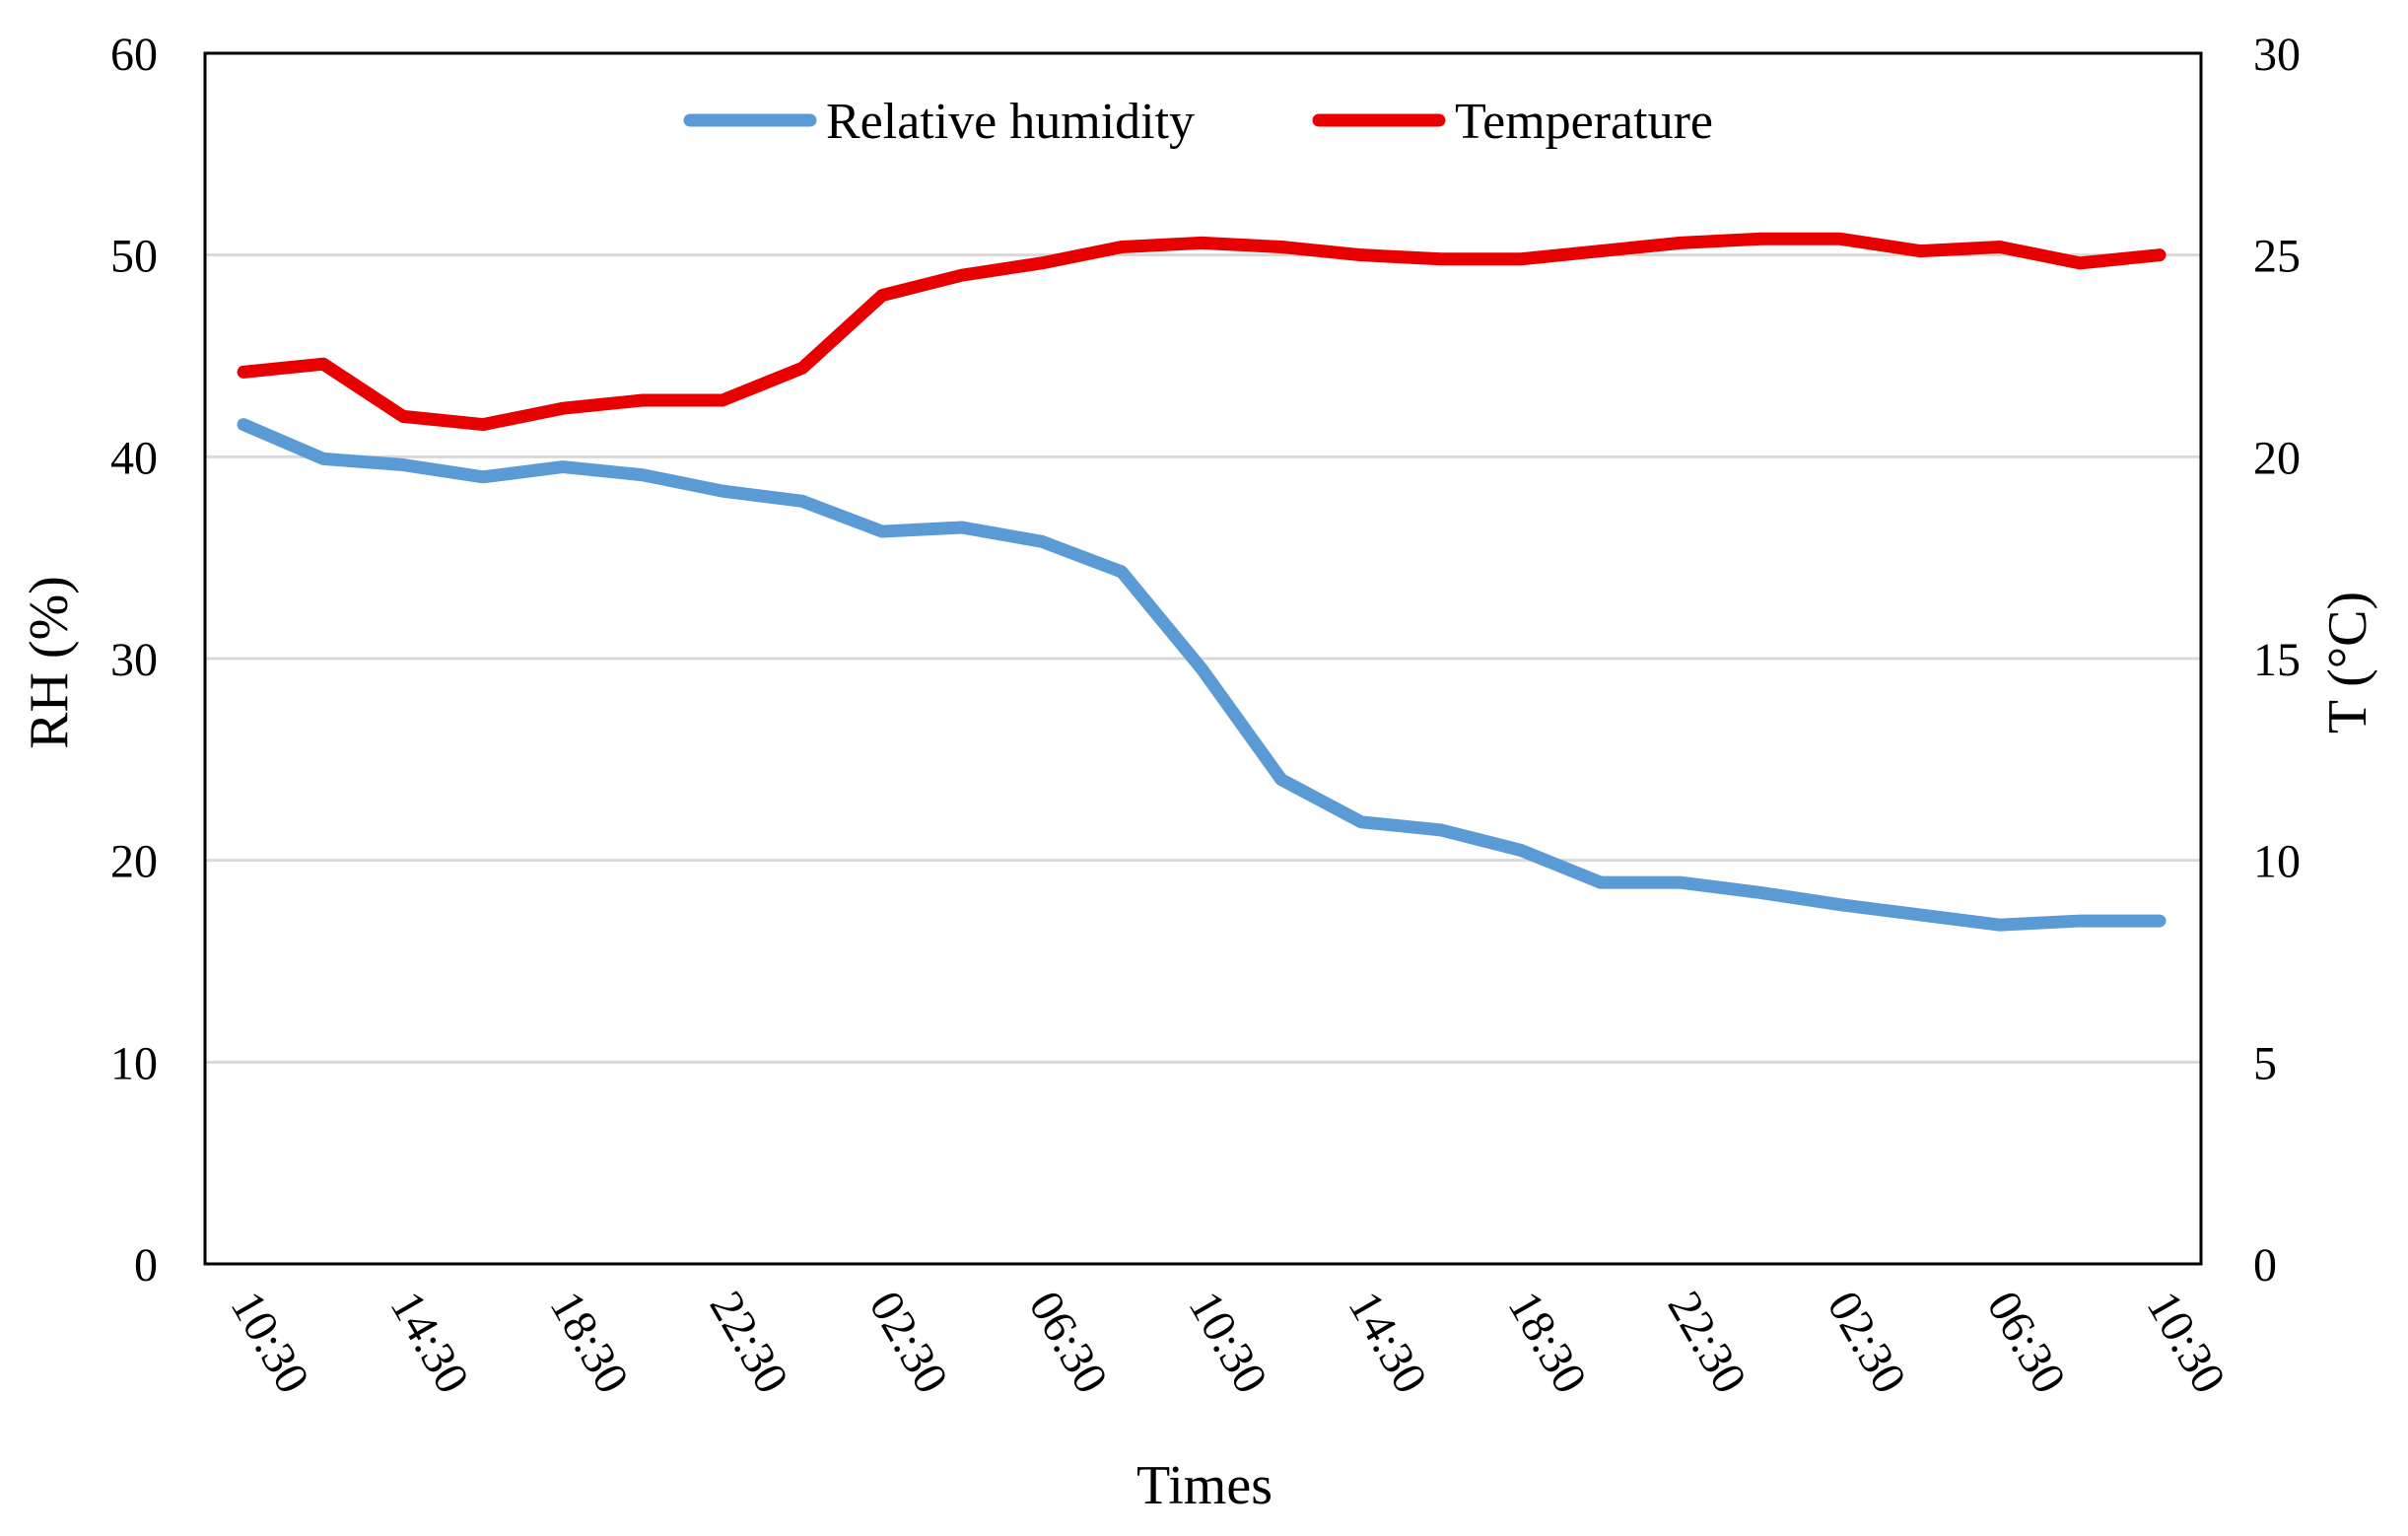 The width and height of the screenshot is (2408, 1536). I want to click on y-tick-label: 30, so click(134, 660).